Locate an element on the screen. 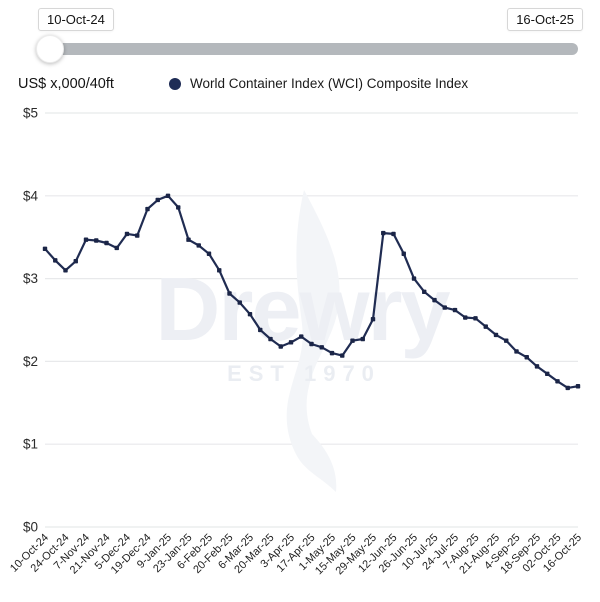 The image size is (600, 602). watermark-name: Drewry is located at coordinates (302, 310).